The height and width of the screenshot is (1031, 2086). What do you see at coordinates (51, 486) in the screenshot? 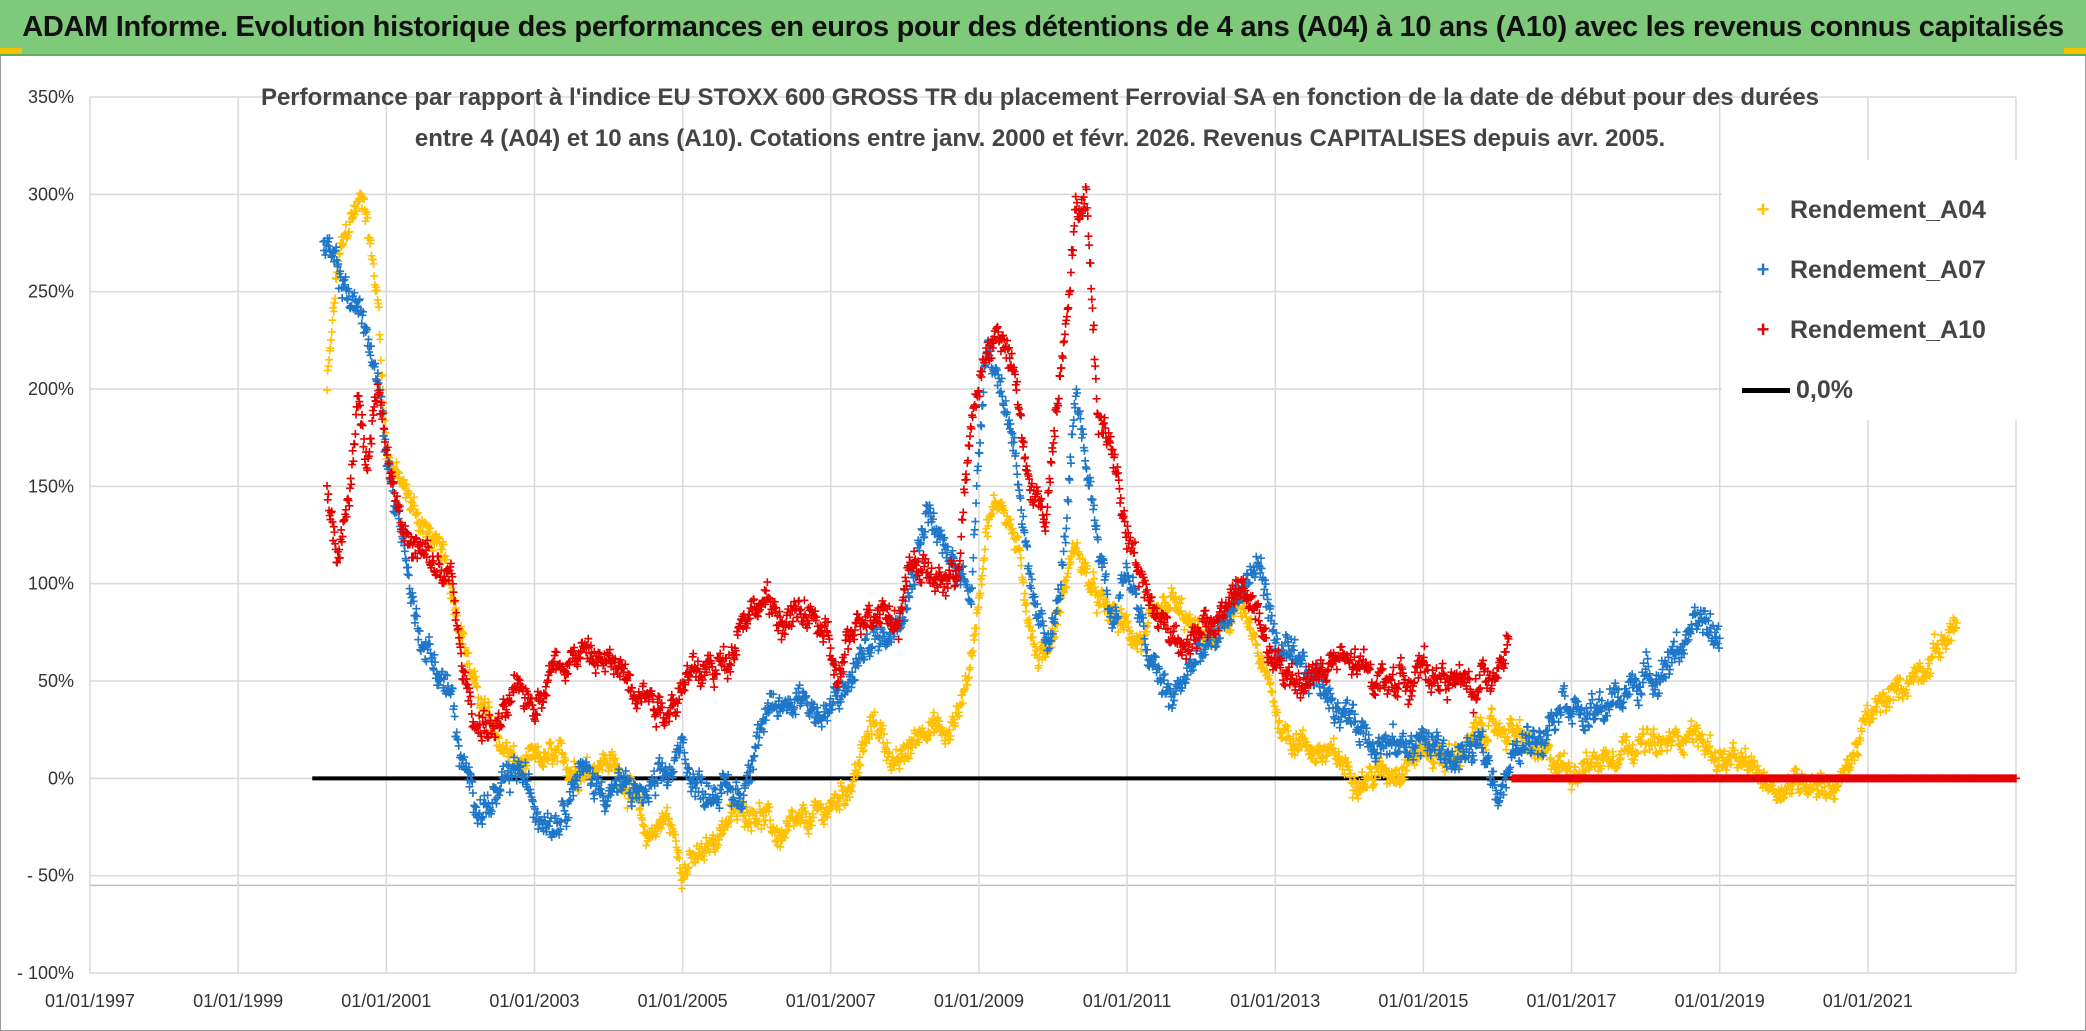
I see `y-tick-label: 150%` at bounding box center [51, 486].